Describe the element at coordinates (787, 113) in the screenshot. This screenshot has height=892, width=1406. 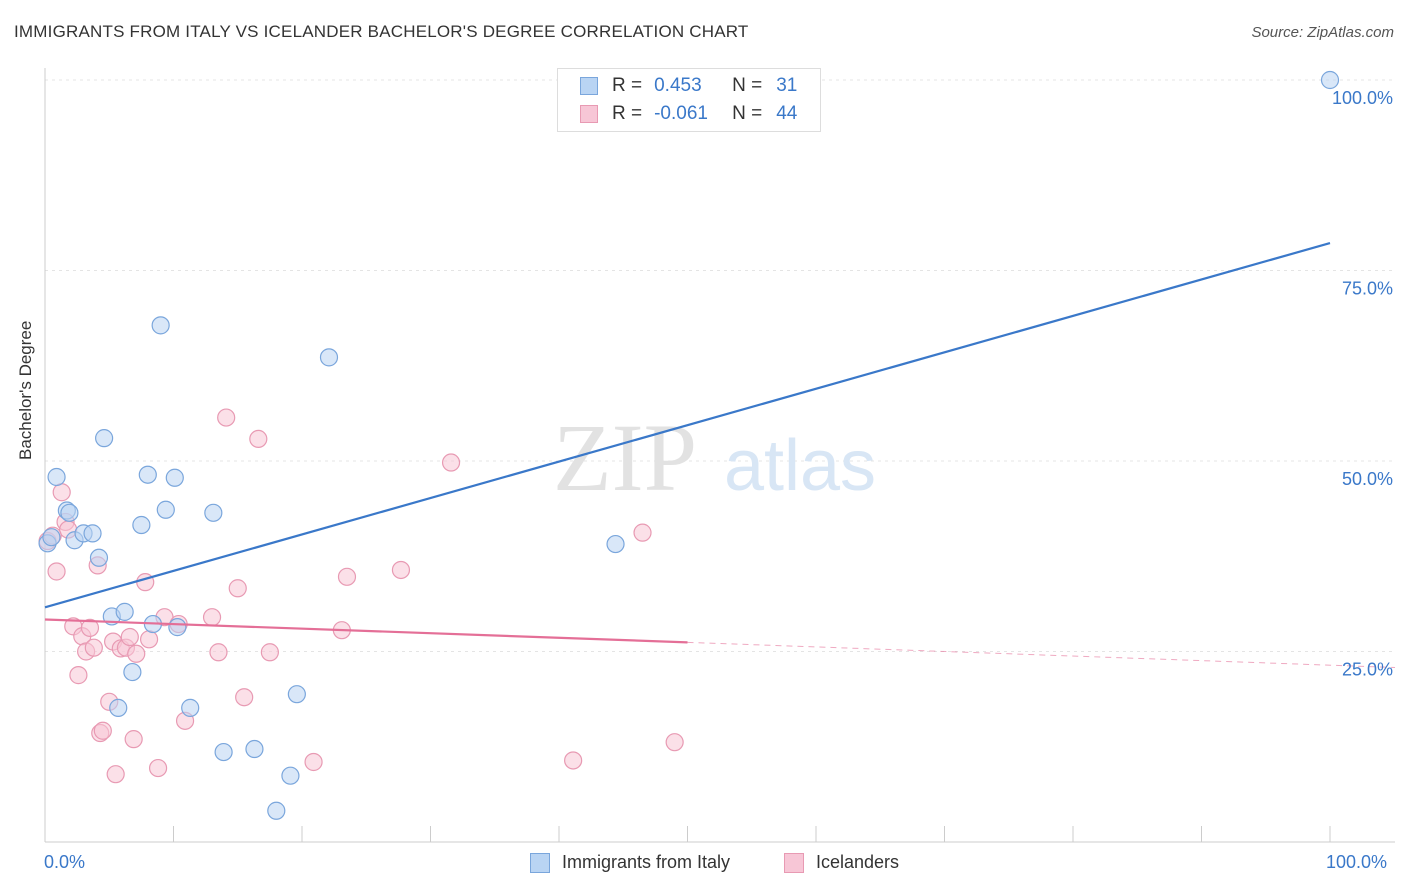
I see `n-value: 44` at that location.